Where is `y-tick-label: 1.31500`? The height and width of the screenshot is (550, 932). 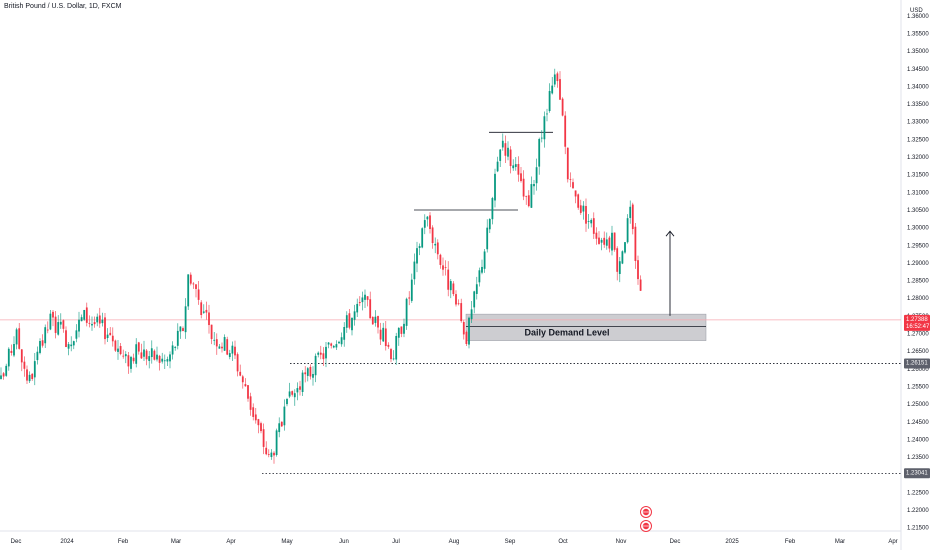 y-tick-label: 1.31500 is located at coordinates (918, 176).